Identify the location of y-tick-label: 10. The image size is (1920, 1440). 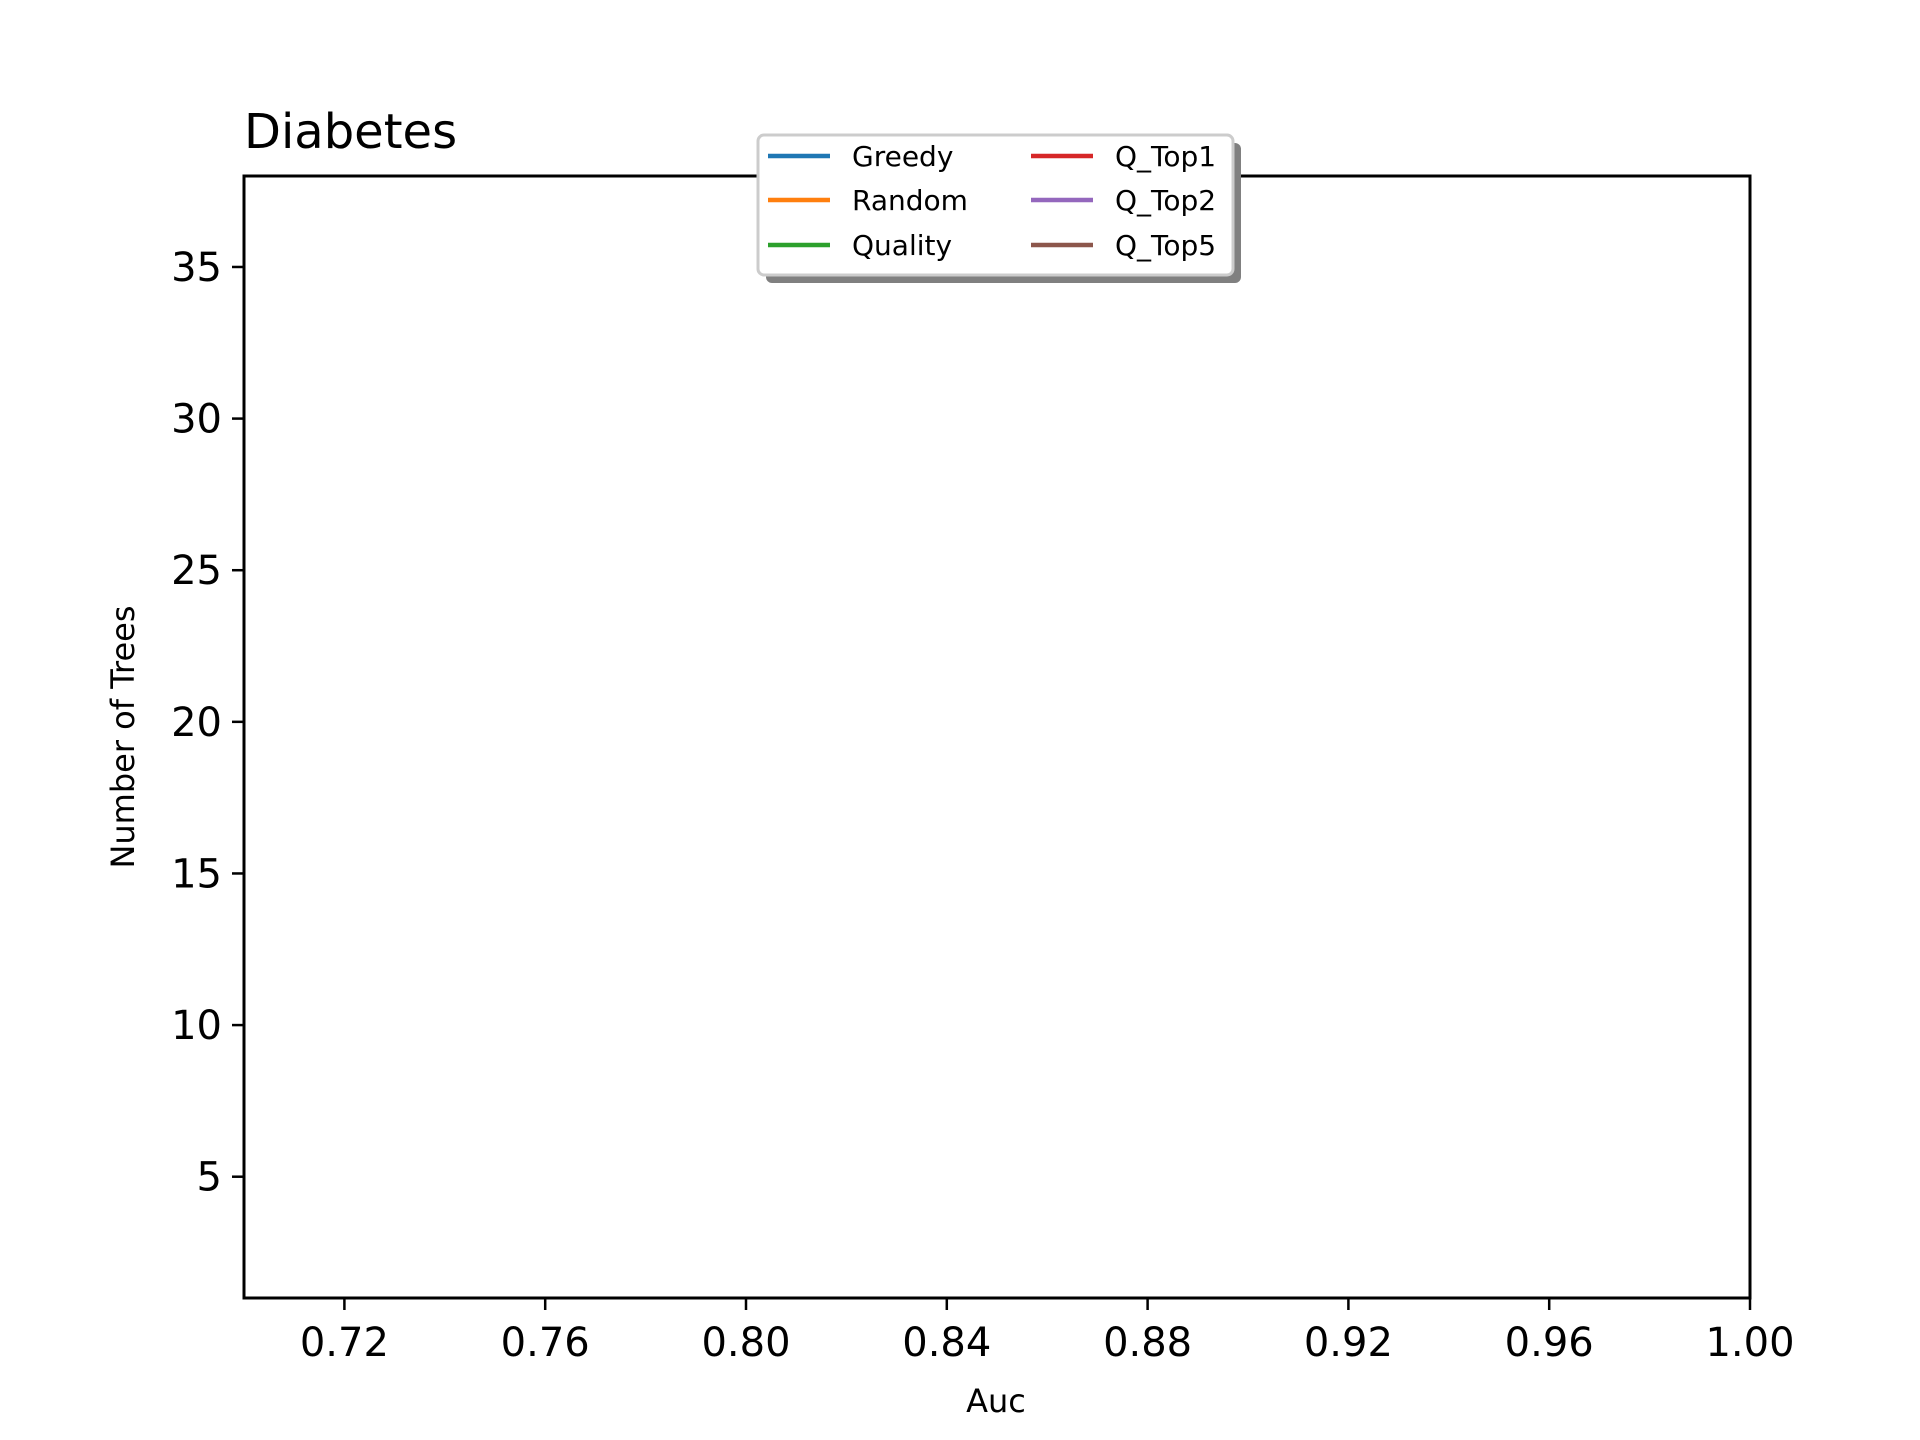
(196, 1026).